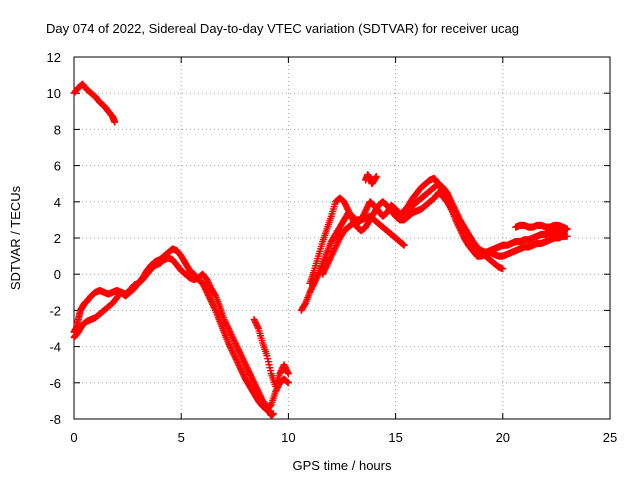 This screenshot has height=480, width=640. What do you see at coordinates (342, 465) in the screenshot?
I see `x-axis-label: GPS time / hours` at bounding box center [342, 465].